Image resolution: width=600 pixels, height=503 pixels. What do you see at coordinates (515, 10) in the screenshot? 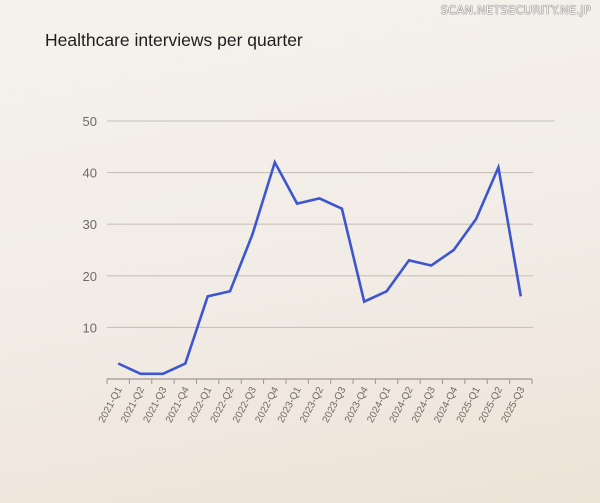
I see `watermark: SCAN.NETSECURITY.NE.JP` at bounding box center [515, 10].